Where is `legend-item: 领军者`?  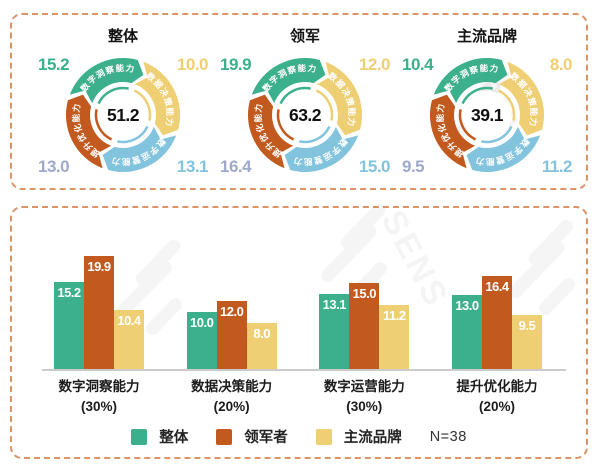 legend-item: 领军者 is located at coordinates (252, 436).